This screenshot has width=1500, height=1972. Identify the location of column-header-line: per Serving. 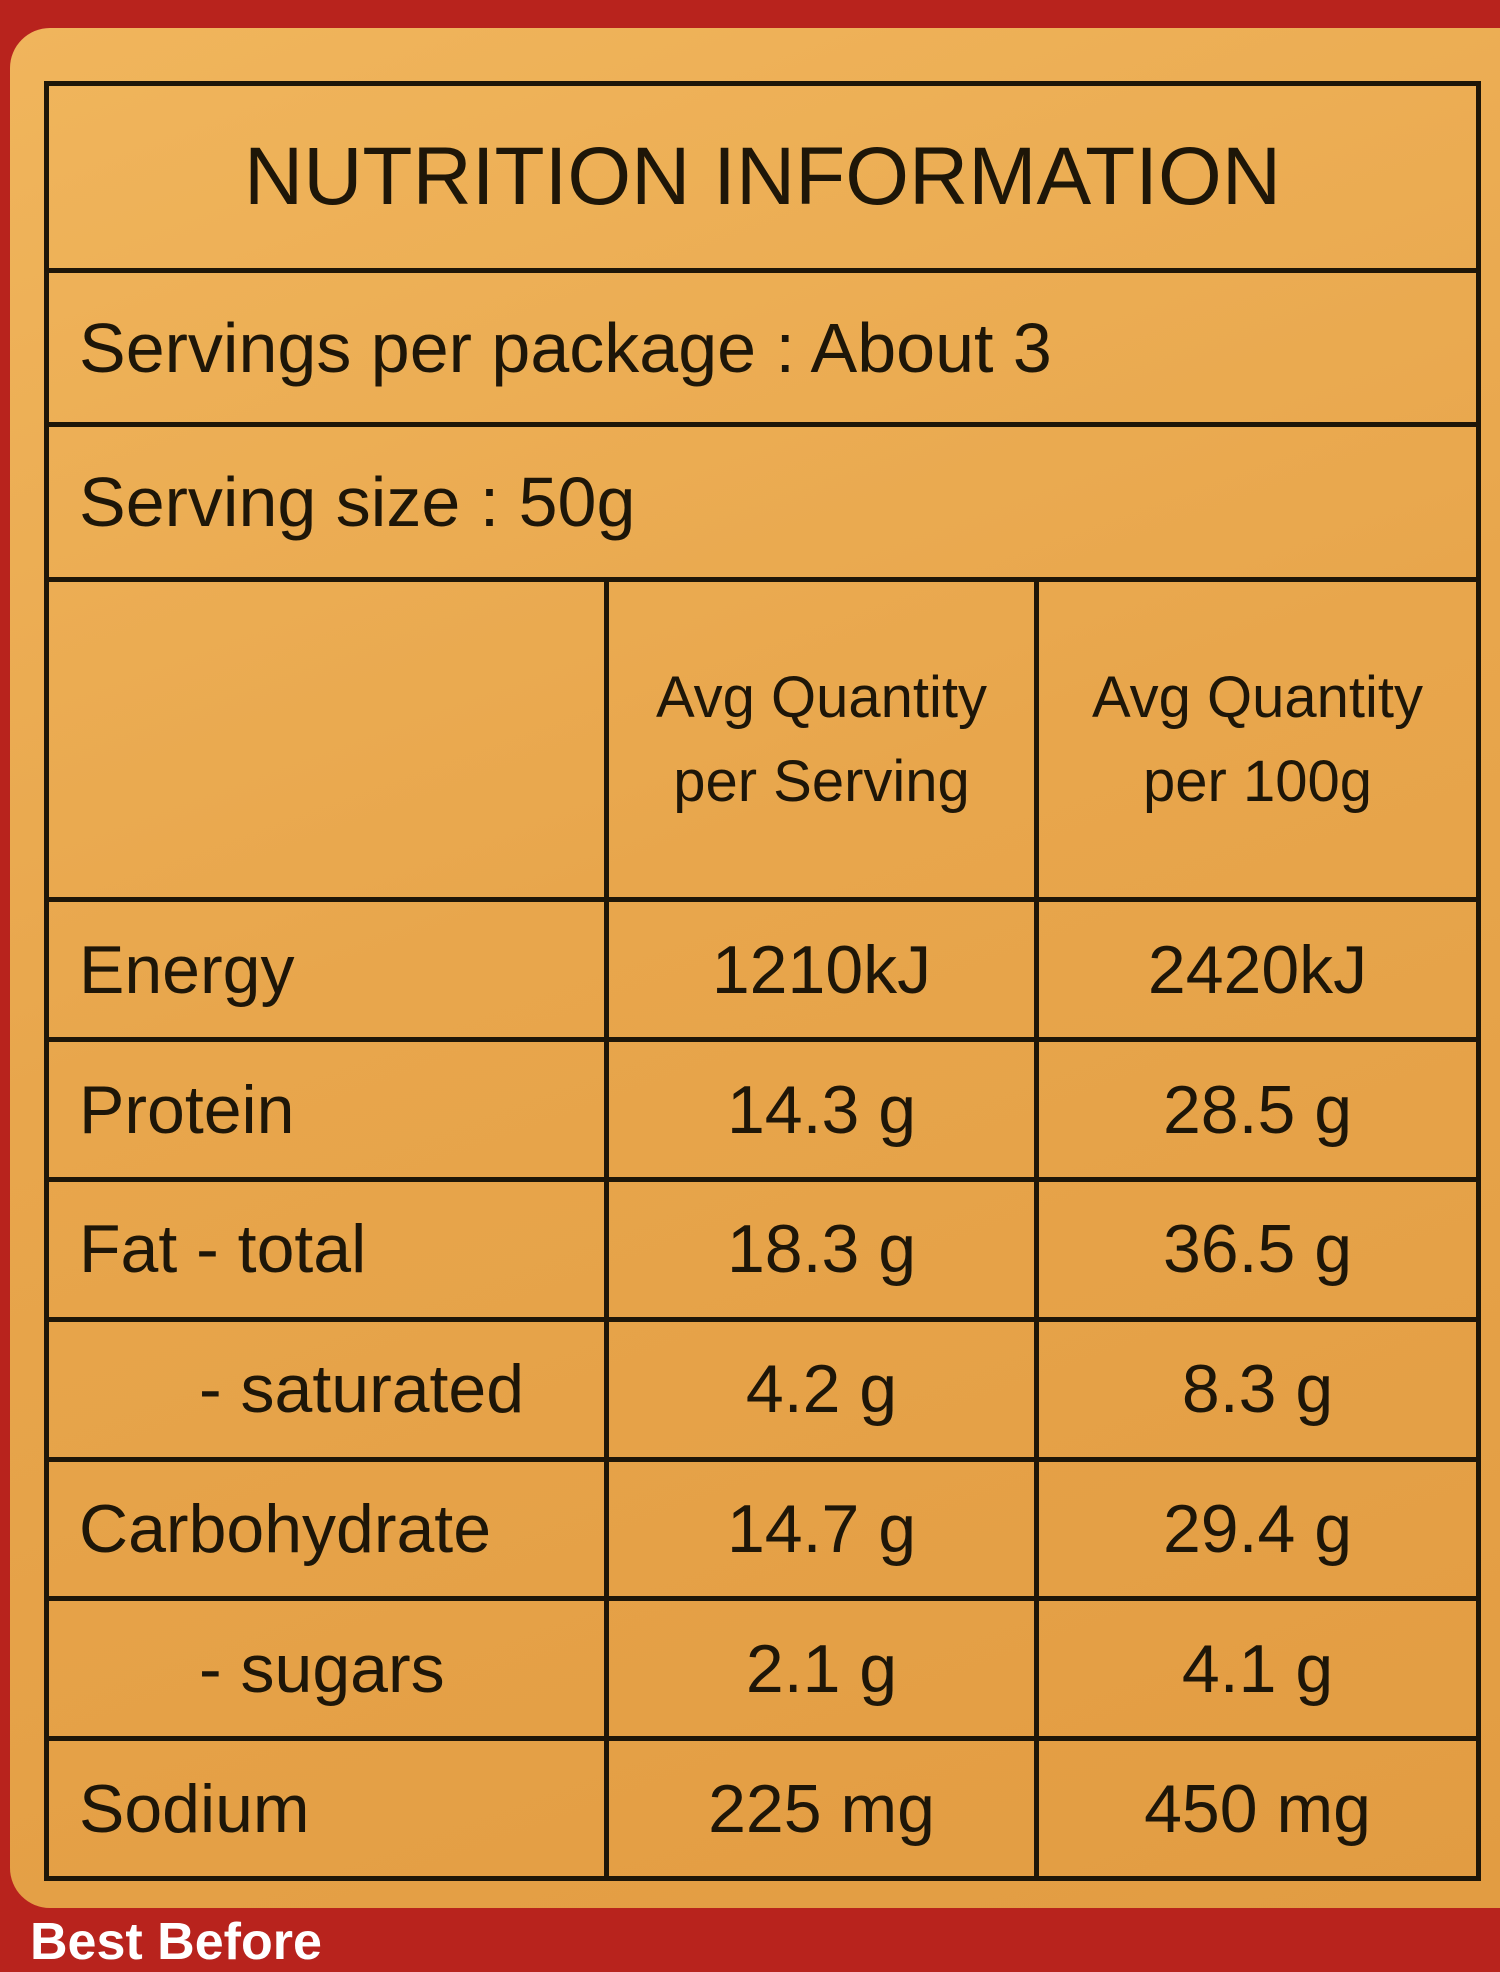
(821, 781).